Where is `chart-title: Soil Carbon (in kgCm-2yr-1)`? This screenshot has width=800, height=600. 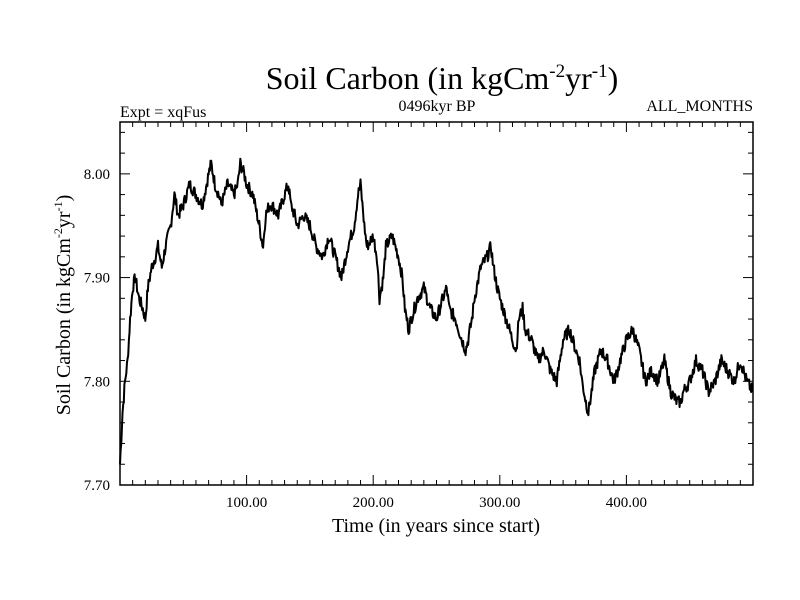 chart-title: Soil Carbon (in kgCm-2yr-1) is located at coordinates (442, 78).